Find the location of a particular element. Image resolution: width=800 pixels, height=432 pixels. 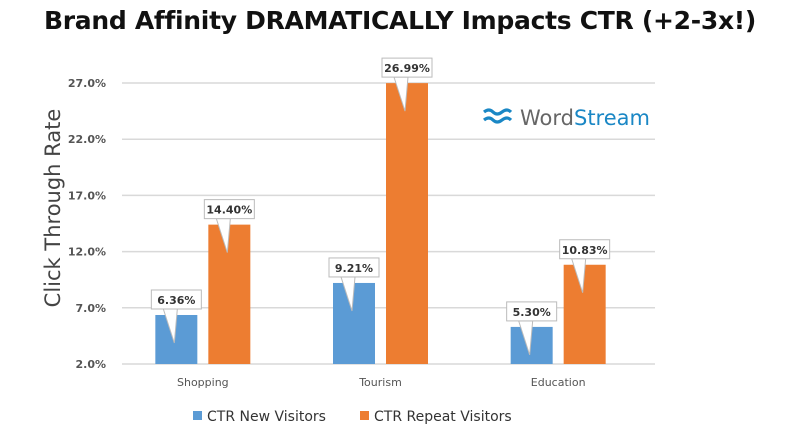

data-label: 5.30% is located at coordinates (532, 312).